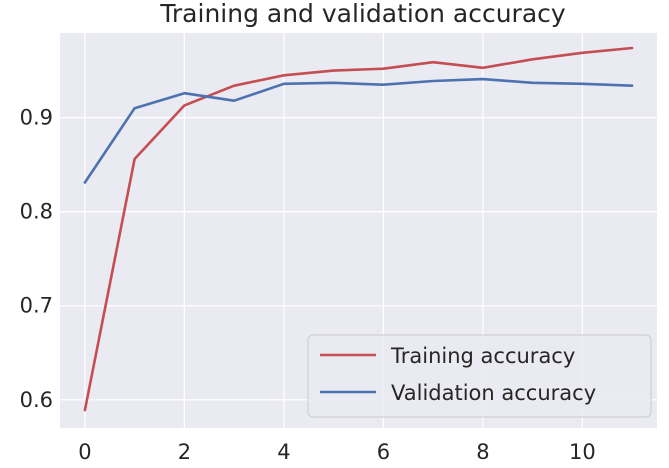 This screenshot has height=468, width=669. What do you see at coordinates (36, 259) in the screenshot?
I see `y-axis-ticks: 0.6 0.7 0.8 0.9` at bounding box center [36, 259].